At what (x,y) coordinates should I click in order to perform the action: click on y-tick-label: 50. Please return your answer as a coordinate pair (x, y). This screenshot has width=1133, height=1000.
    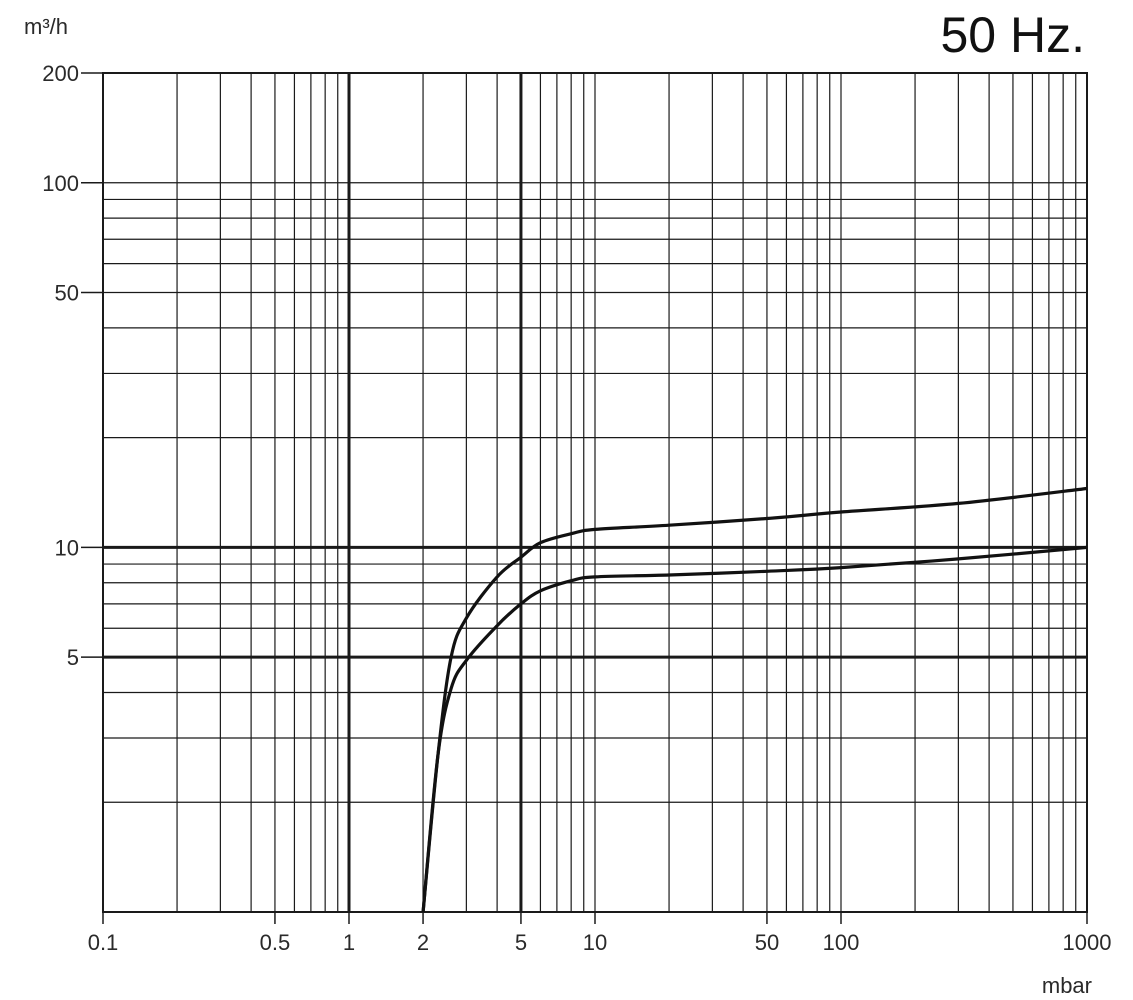
    Looking at the image, I should click on (67, 293).